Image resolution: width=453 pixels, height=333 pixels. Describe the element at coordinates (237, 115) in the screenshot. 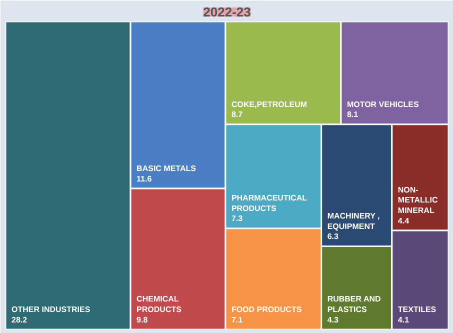

I see `data-label: 8.7` at that location.